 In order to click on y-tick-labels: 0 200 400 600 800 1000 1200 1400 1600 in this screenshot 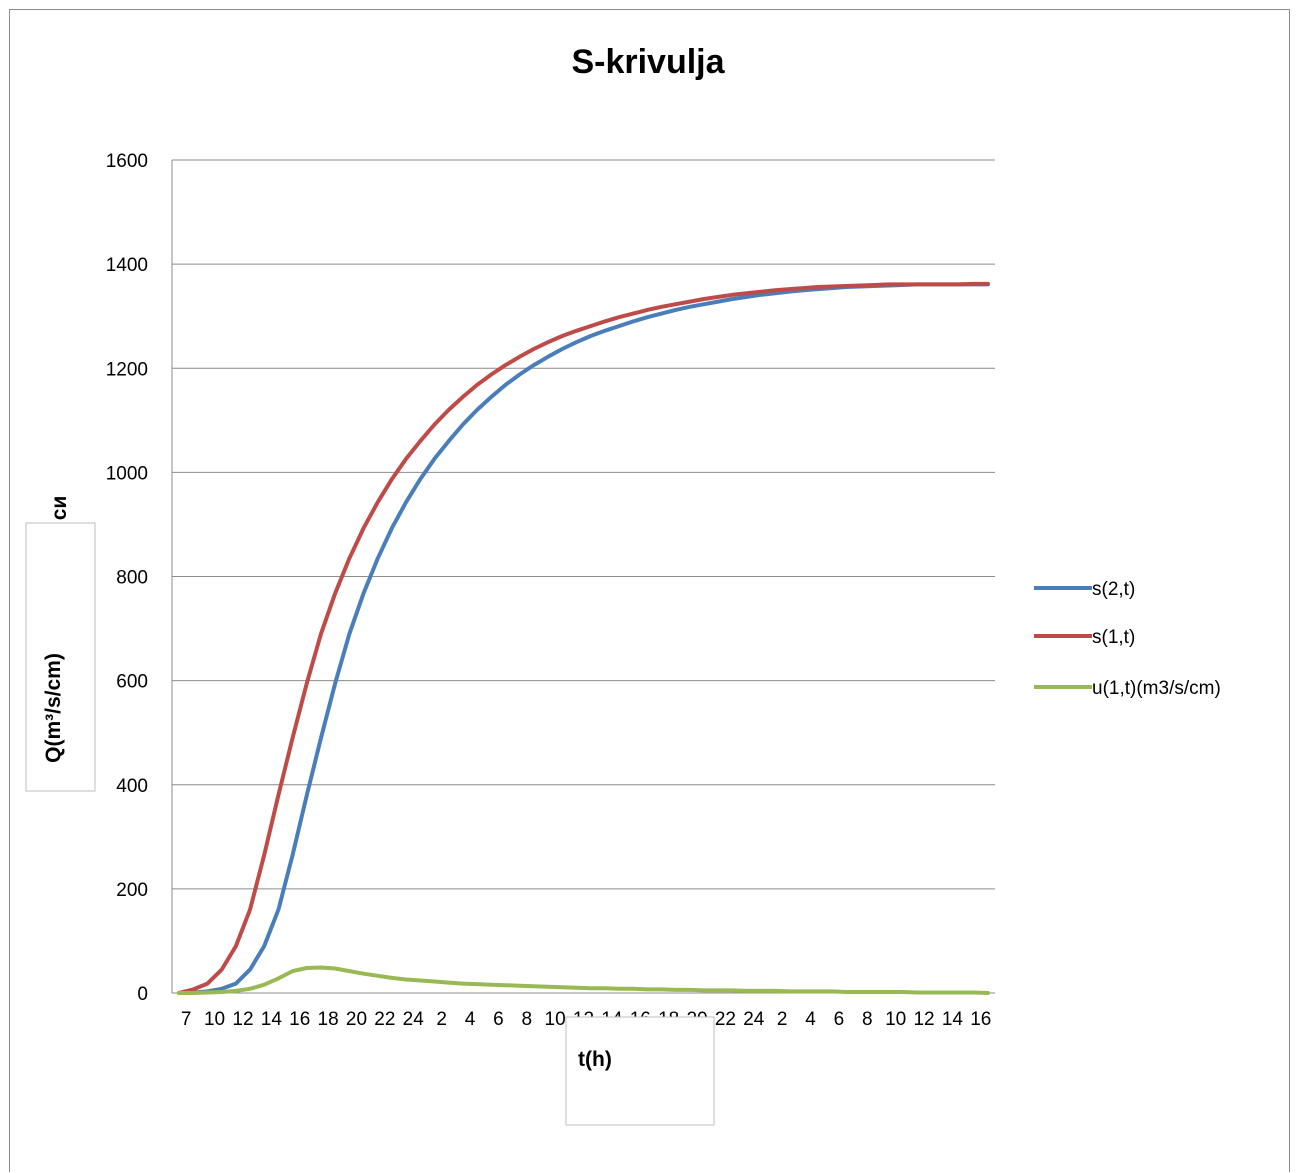, I will do `click(127, 578)`.